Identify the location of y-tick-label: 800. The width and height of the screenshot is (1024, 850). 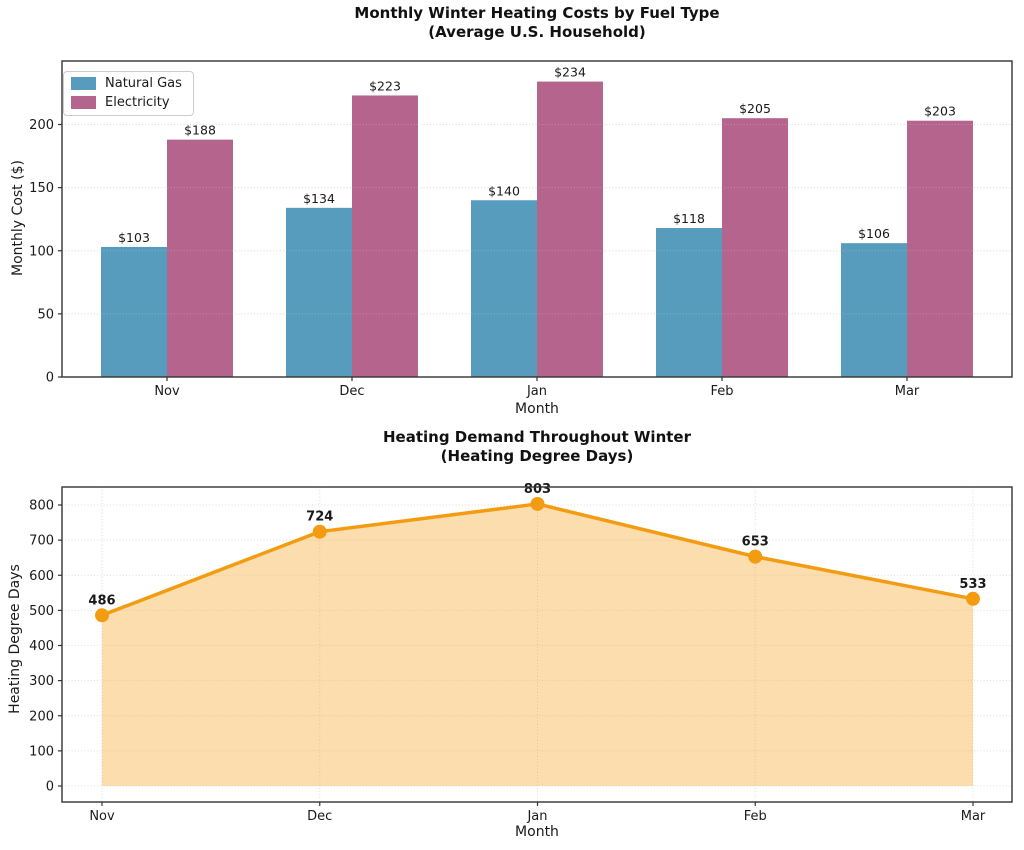
(41, 506).